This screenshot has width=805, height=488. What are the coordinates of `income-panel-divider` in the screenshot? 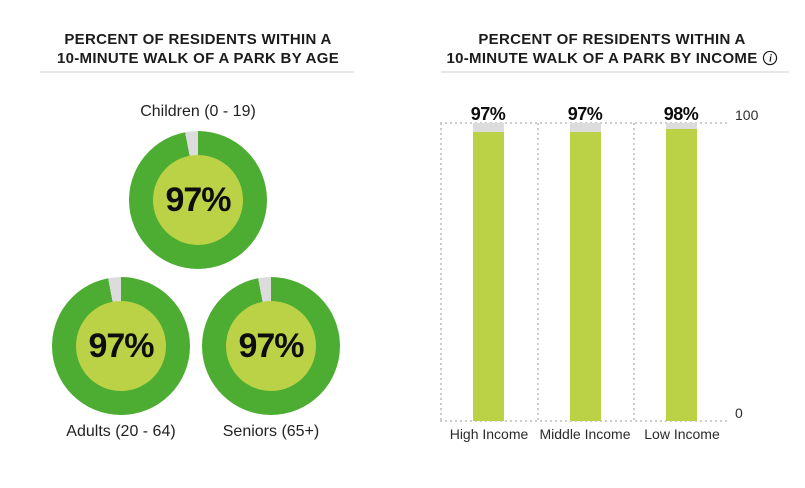 It's located at (615, 72).